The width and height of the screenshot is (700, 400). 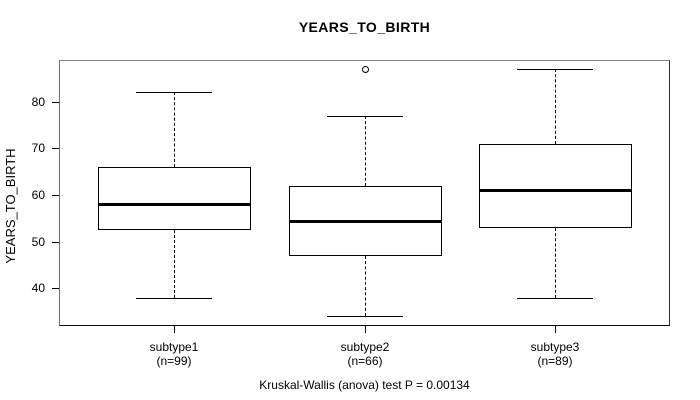 I want to click on y-tick-label: 70, so click(x=38, y=148).